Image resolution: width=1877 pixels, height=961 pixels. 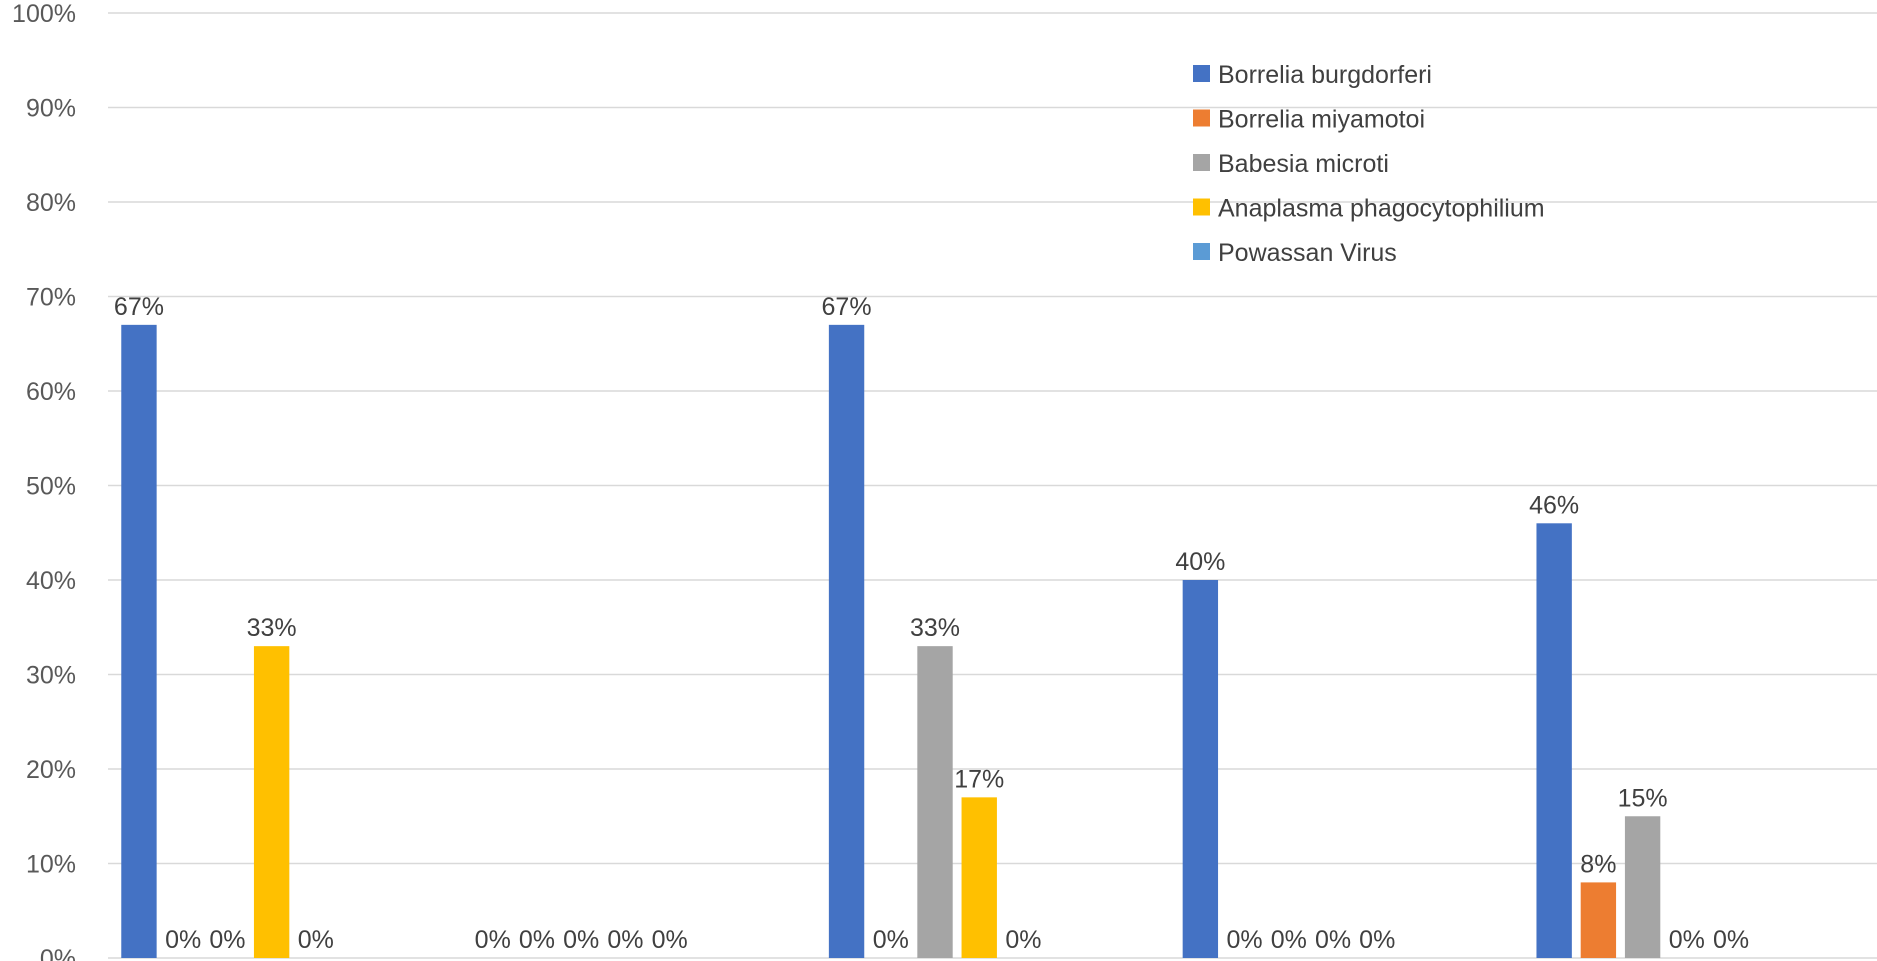 What do you see at coordinates (51, 865) in the screenshot?
I see `y-tick-label: 10%` at bounding box center [51, 865].